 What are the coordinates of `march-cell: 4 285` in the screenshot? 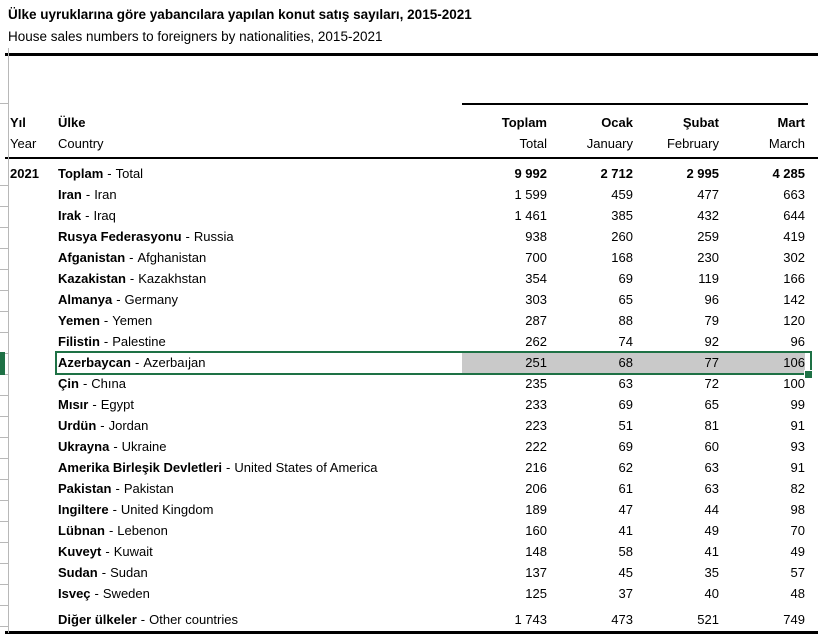 It's located at (788, 173).